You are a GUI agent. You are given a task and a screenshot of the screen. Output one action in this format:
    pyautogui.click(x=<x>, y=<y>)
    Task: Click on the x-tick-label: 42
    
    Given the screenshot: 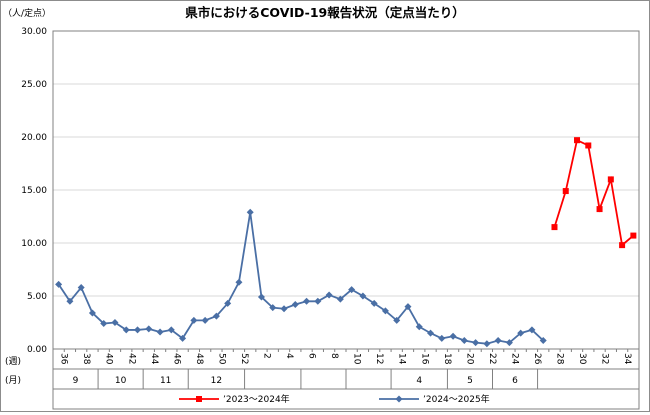 What is the action you would take?
    pyautogui.click(x=131, y=358)
    